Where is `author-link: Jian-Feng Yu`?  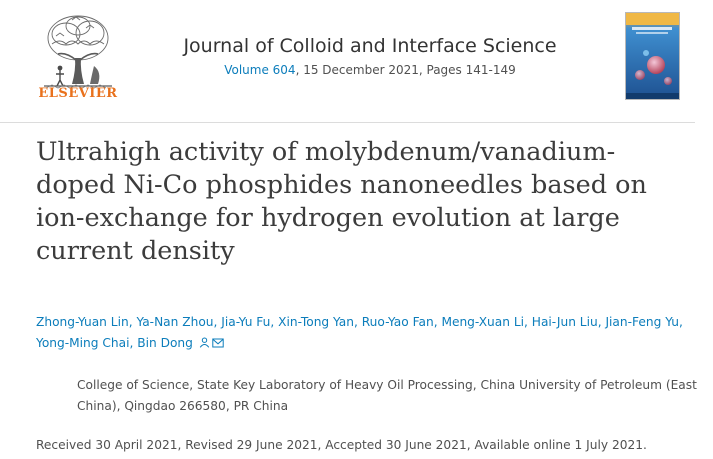 author-link: Jian-Feng Yu is located at coordinates (642, 322).